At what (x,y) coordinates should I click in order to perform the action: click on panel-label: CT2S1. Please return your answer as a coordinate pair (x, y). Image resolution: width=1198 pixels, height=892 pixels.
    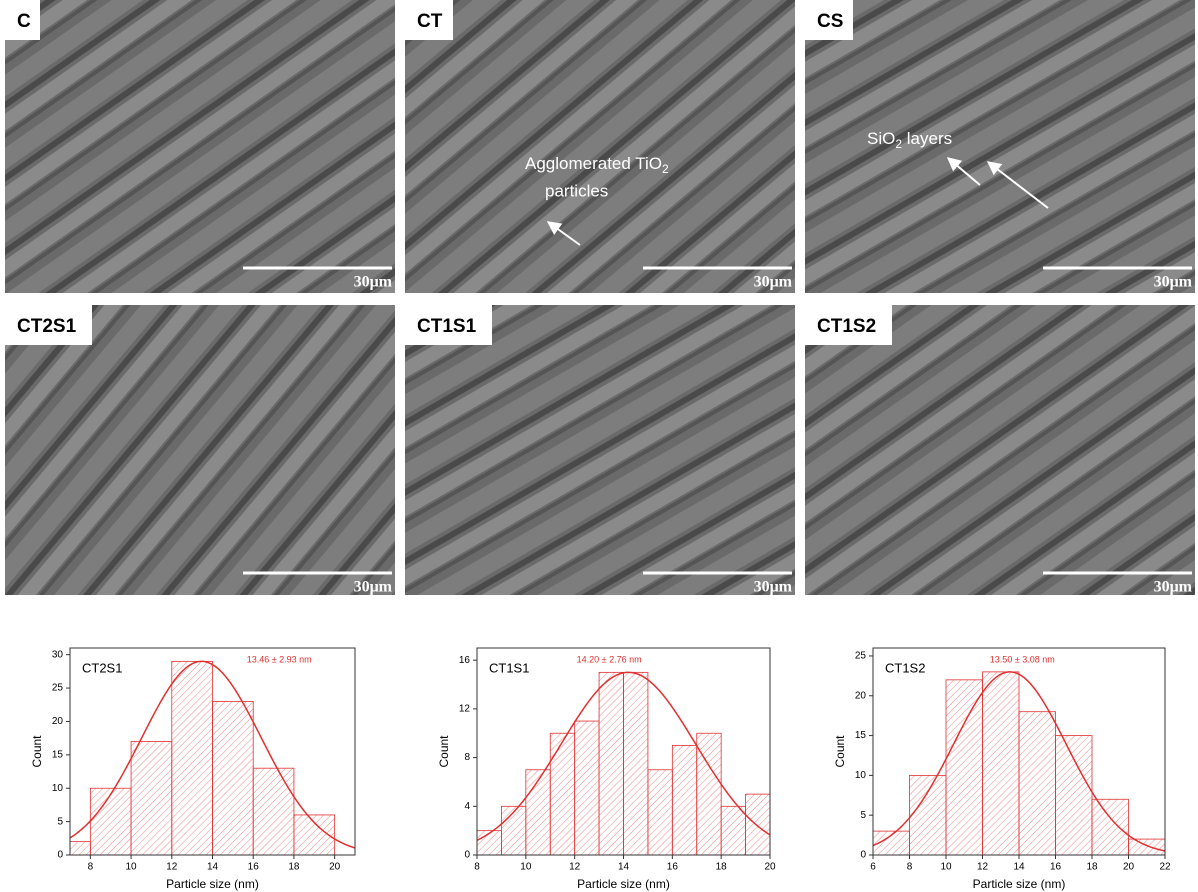
    Looking at the image, I should click on (47, 326).